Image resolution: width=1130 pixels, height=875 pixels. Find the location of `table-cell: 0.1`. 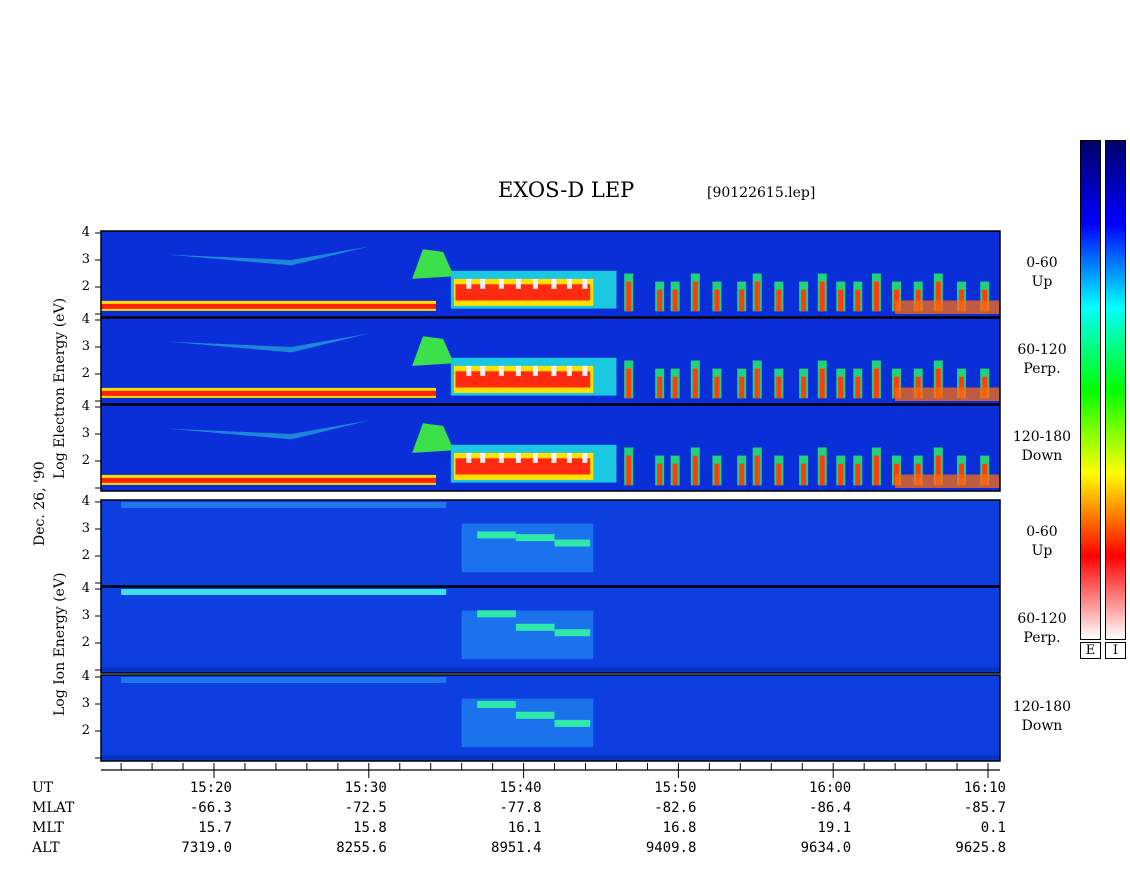

table-cell: 0.1 is located at coordinates (993, 828).